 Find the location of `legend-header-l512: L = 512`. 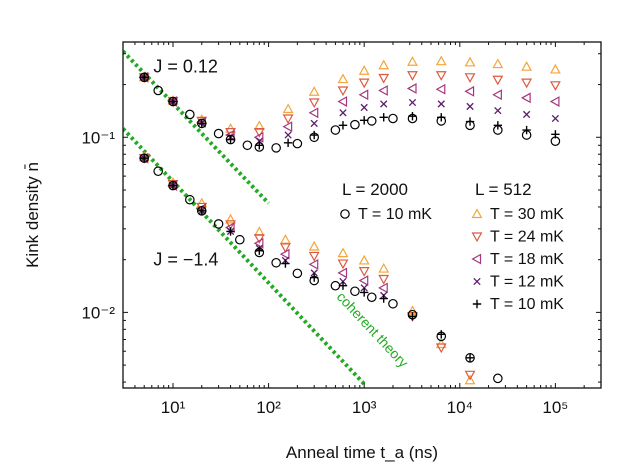

legend-header-l512: L = 512 is located at coordinates (503, 189).